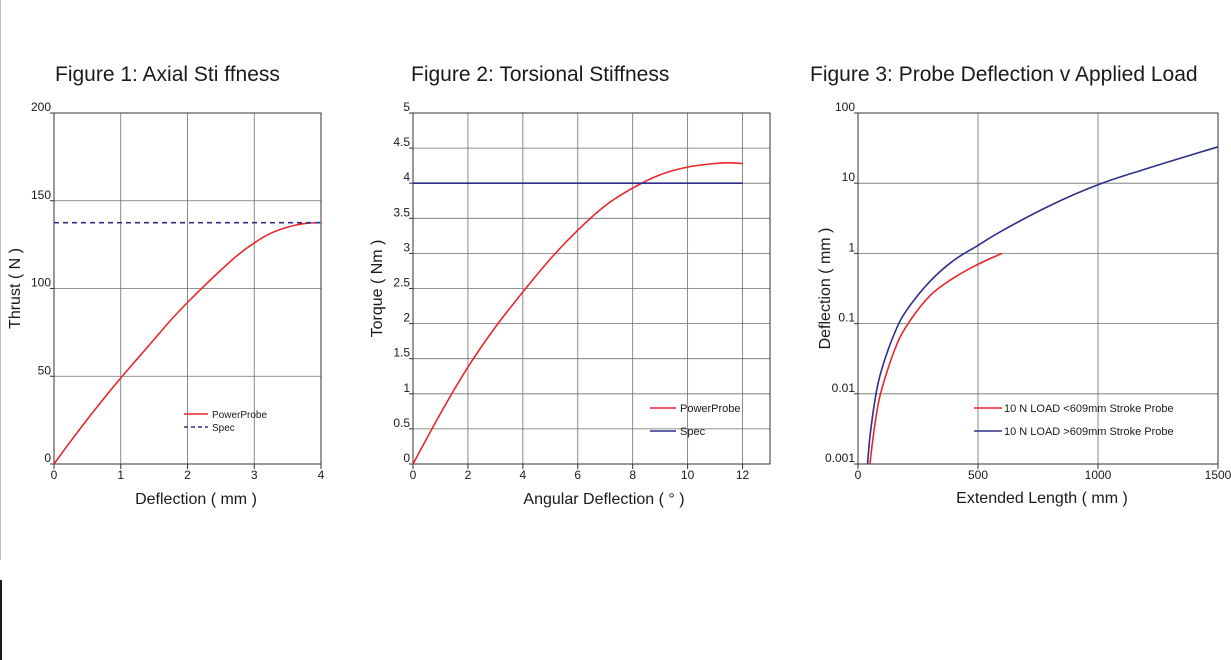 This screenshot has height=660, width=1231. What do you see at coordinates (167, 74) in the screenshot?
I see `chart-title: Figure 1: Axial Sti ffness` at bounding box center [167, 74].